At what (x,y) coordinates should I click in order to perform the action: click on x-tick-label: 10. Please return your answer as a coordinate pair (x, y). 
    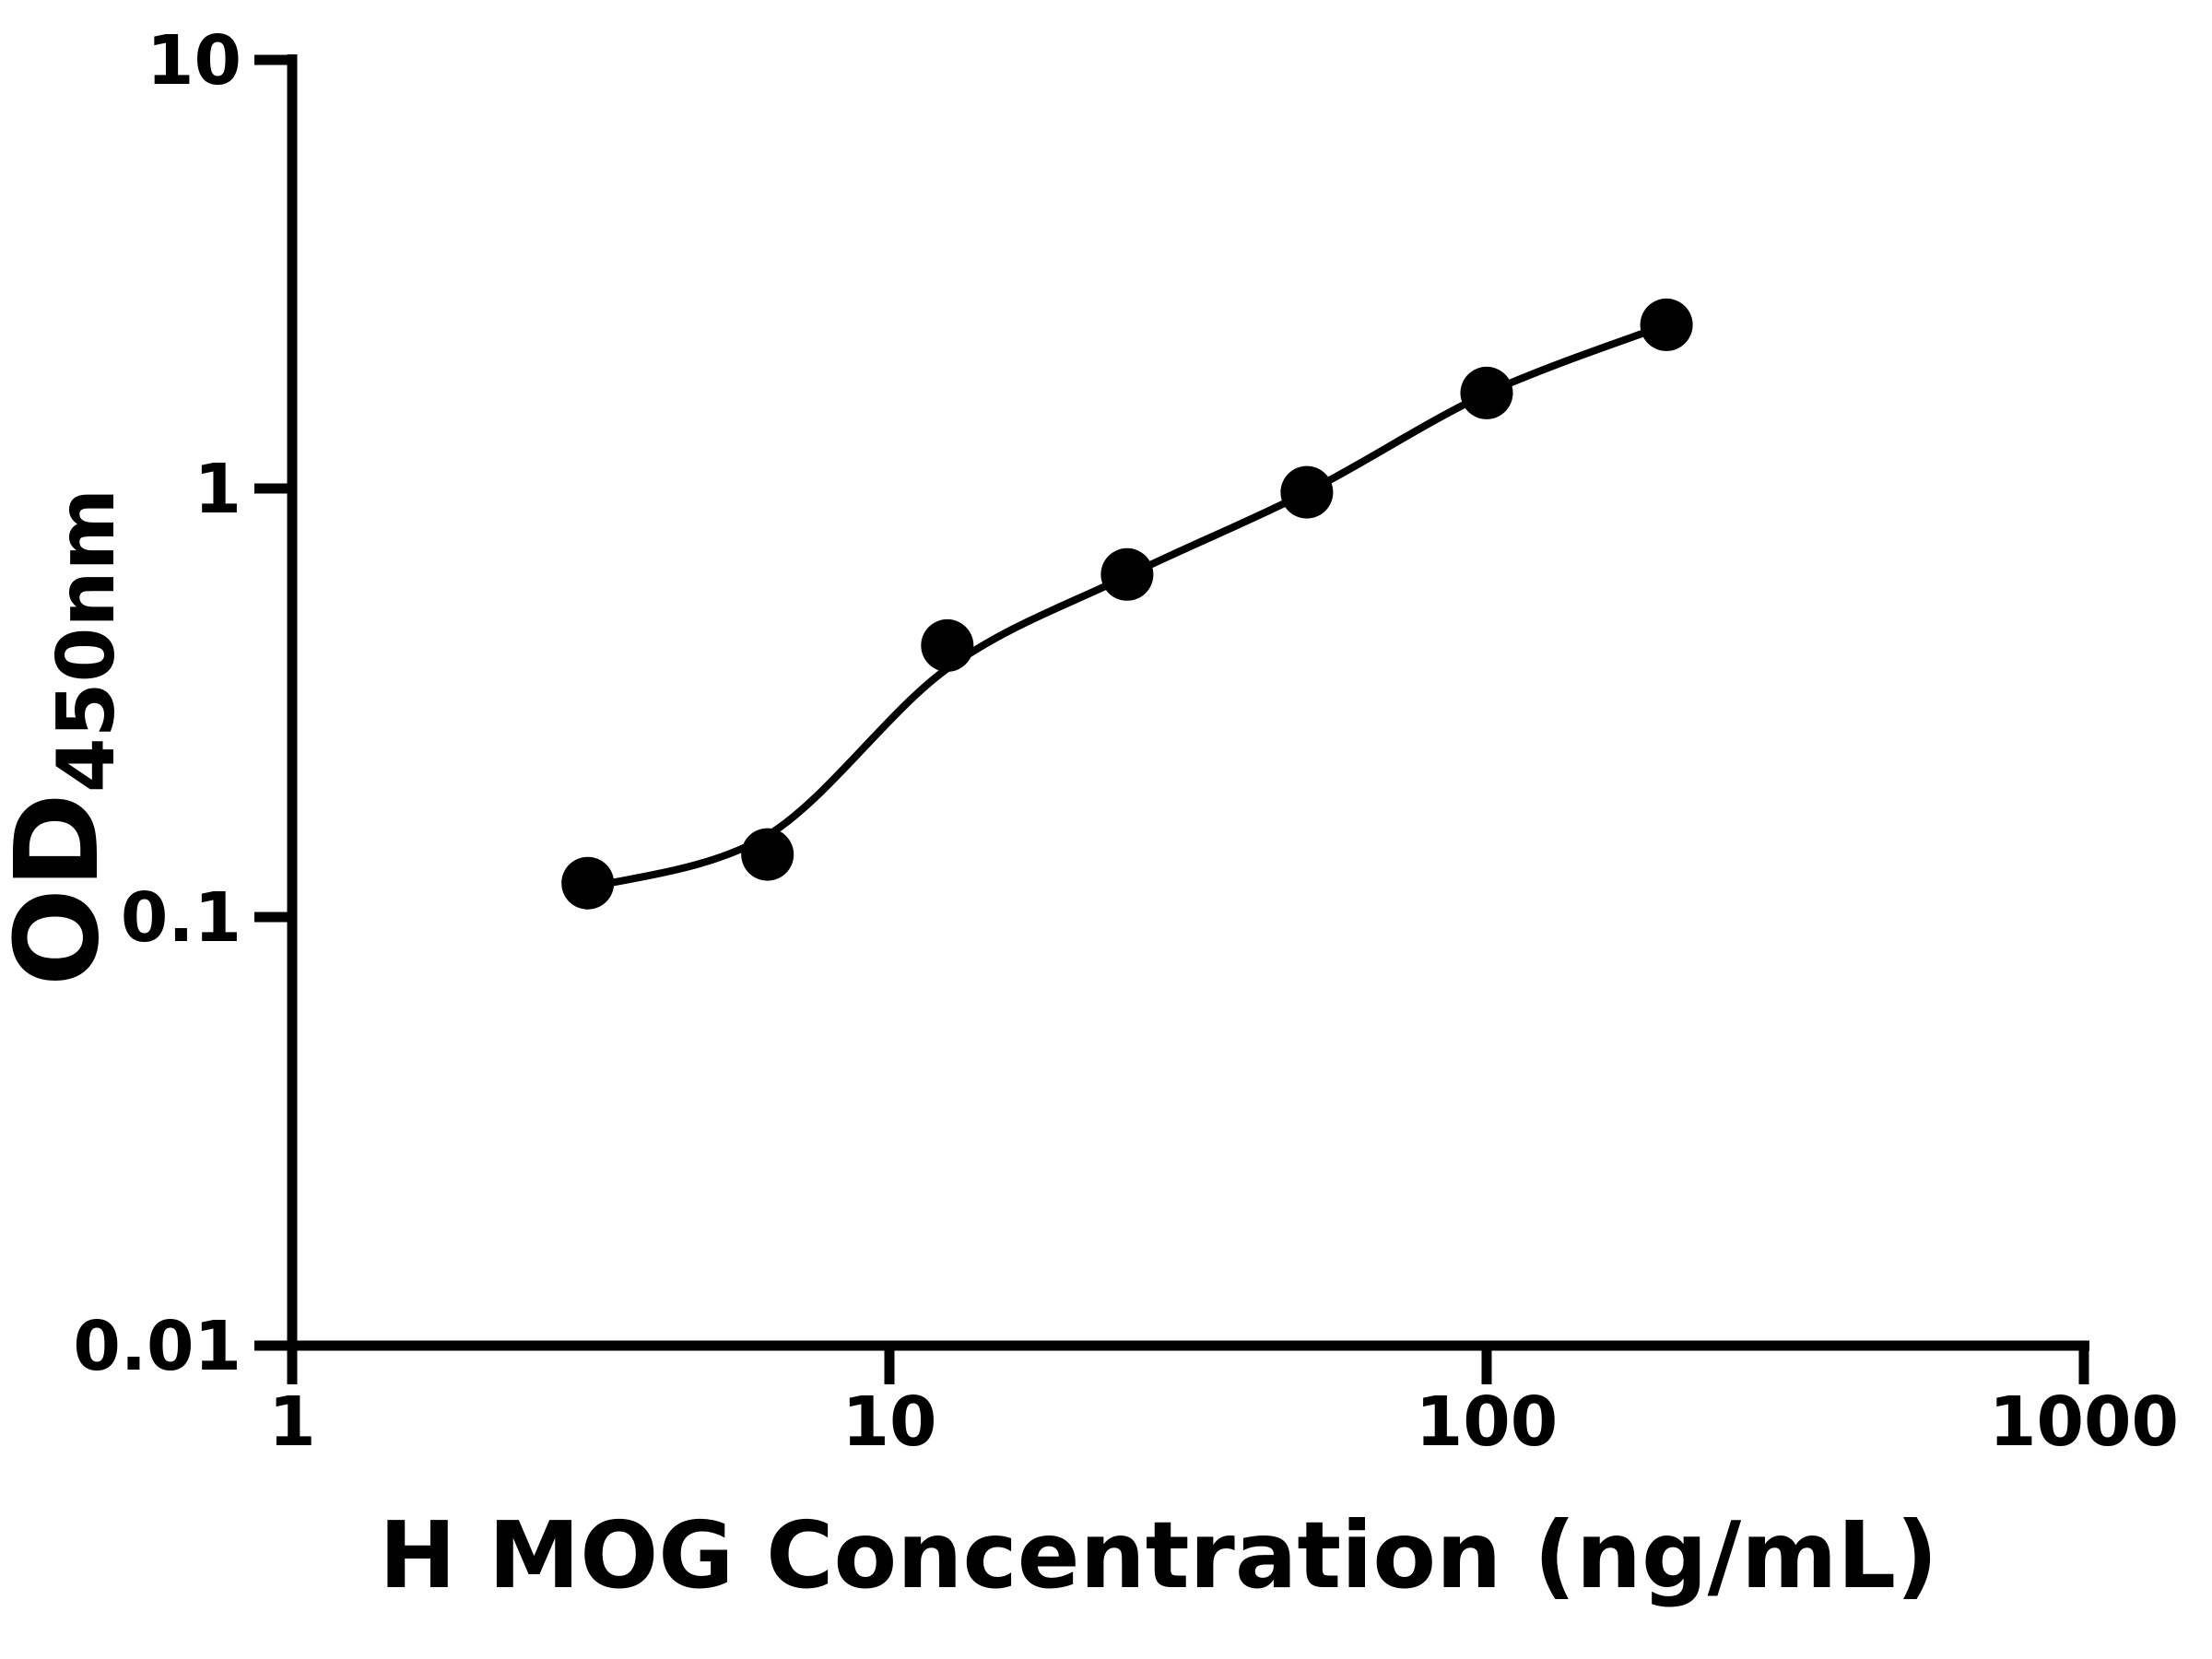
    Looking at the image, I should click on (889, 1422).